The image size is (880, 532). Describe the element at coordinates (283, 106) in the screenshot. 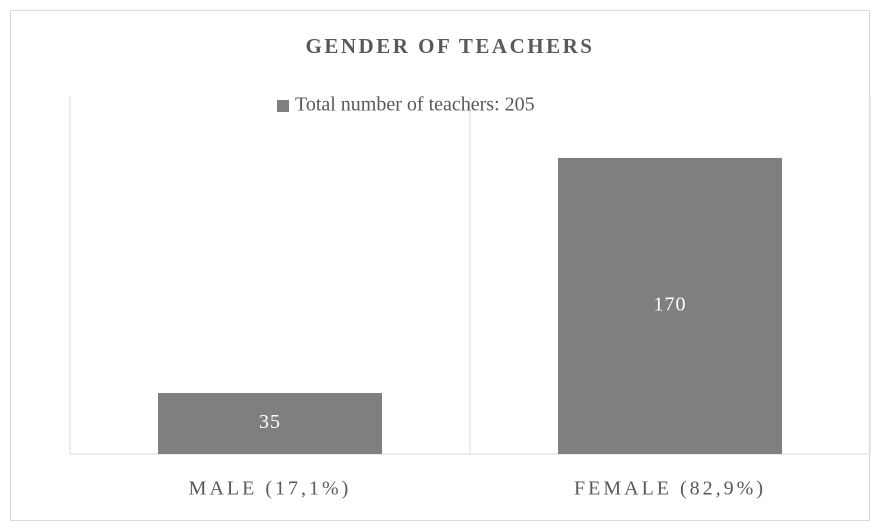

I see `legend-swatch` at that location.